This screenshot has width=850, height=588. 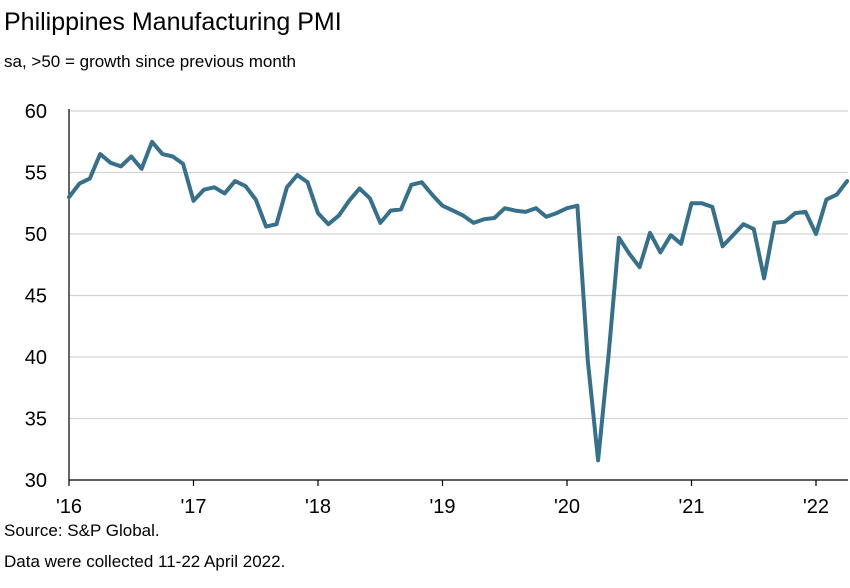 I want to click on source-note: Source: S&P Global., so click(x=82, y=530).